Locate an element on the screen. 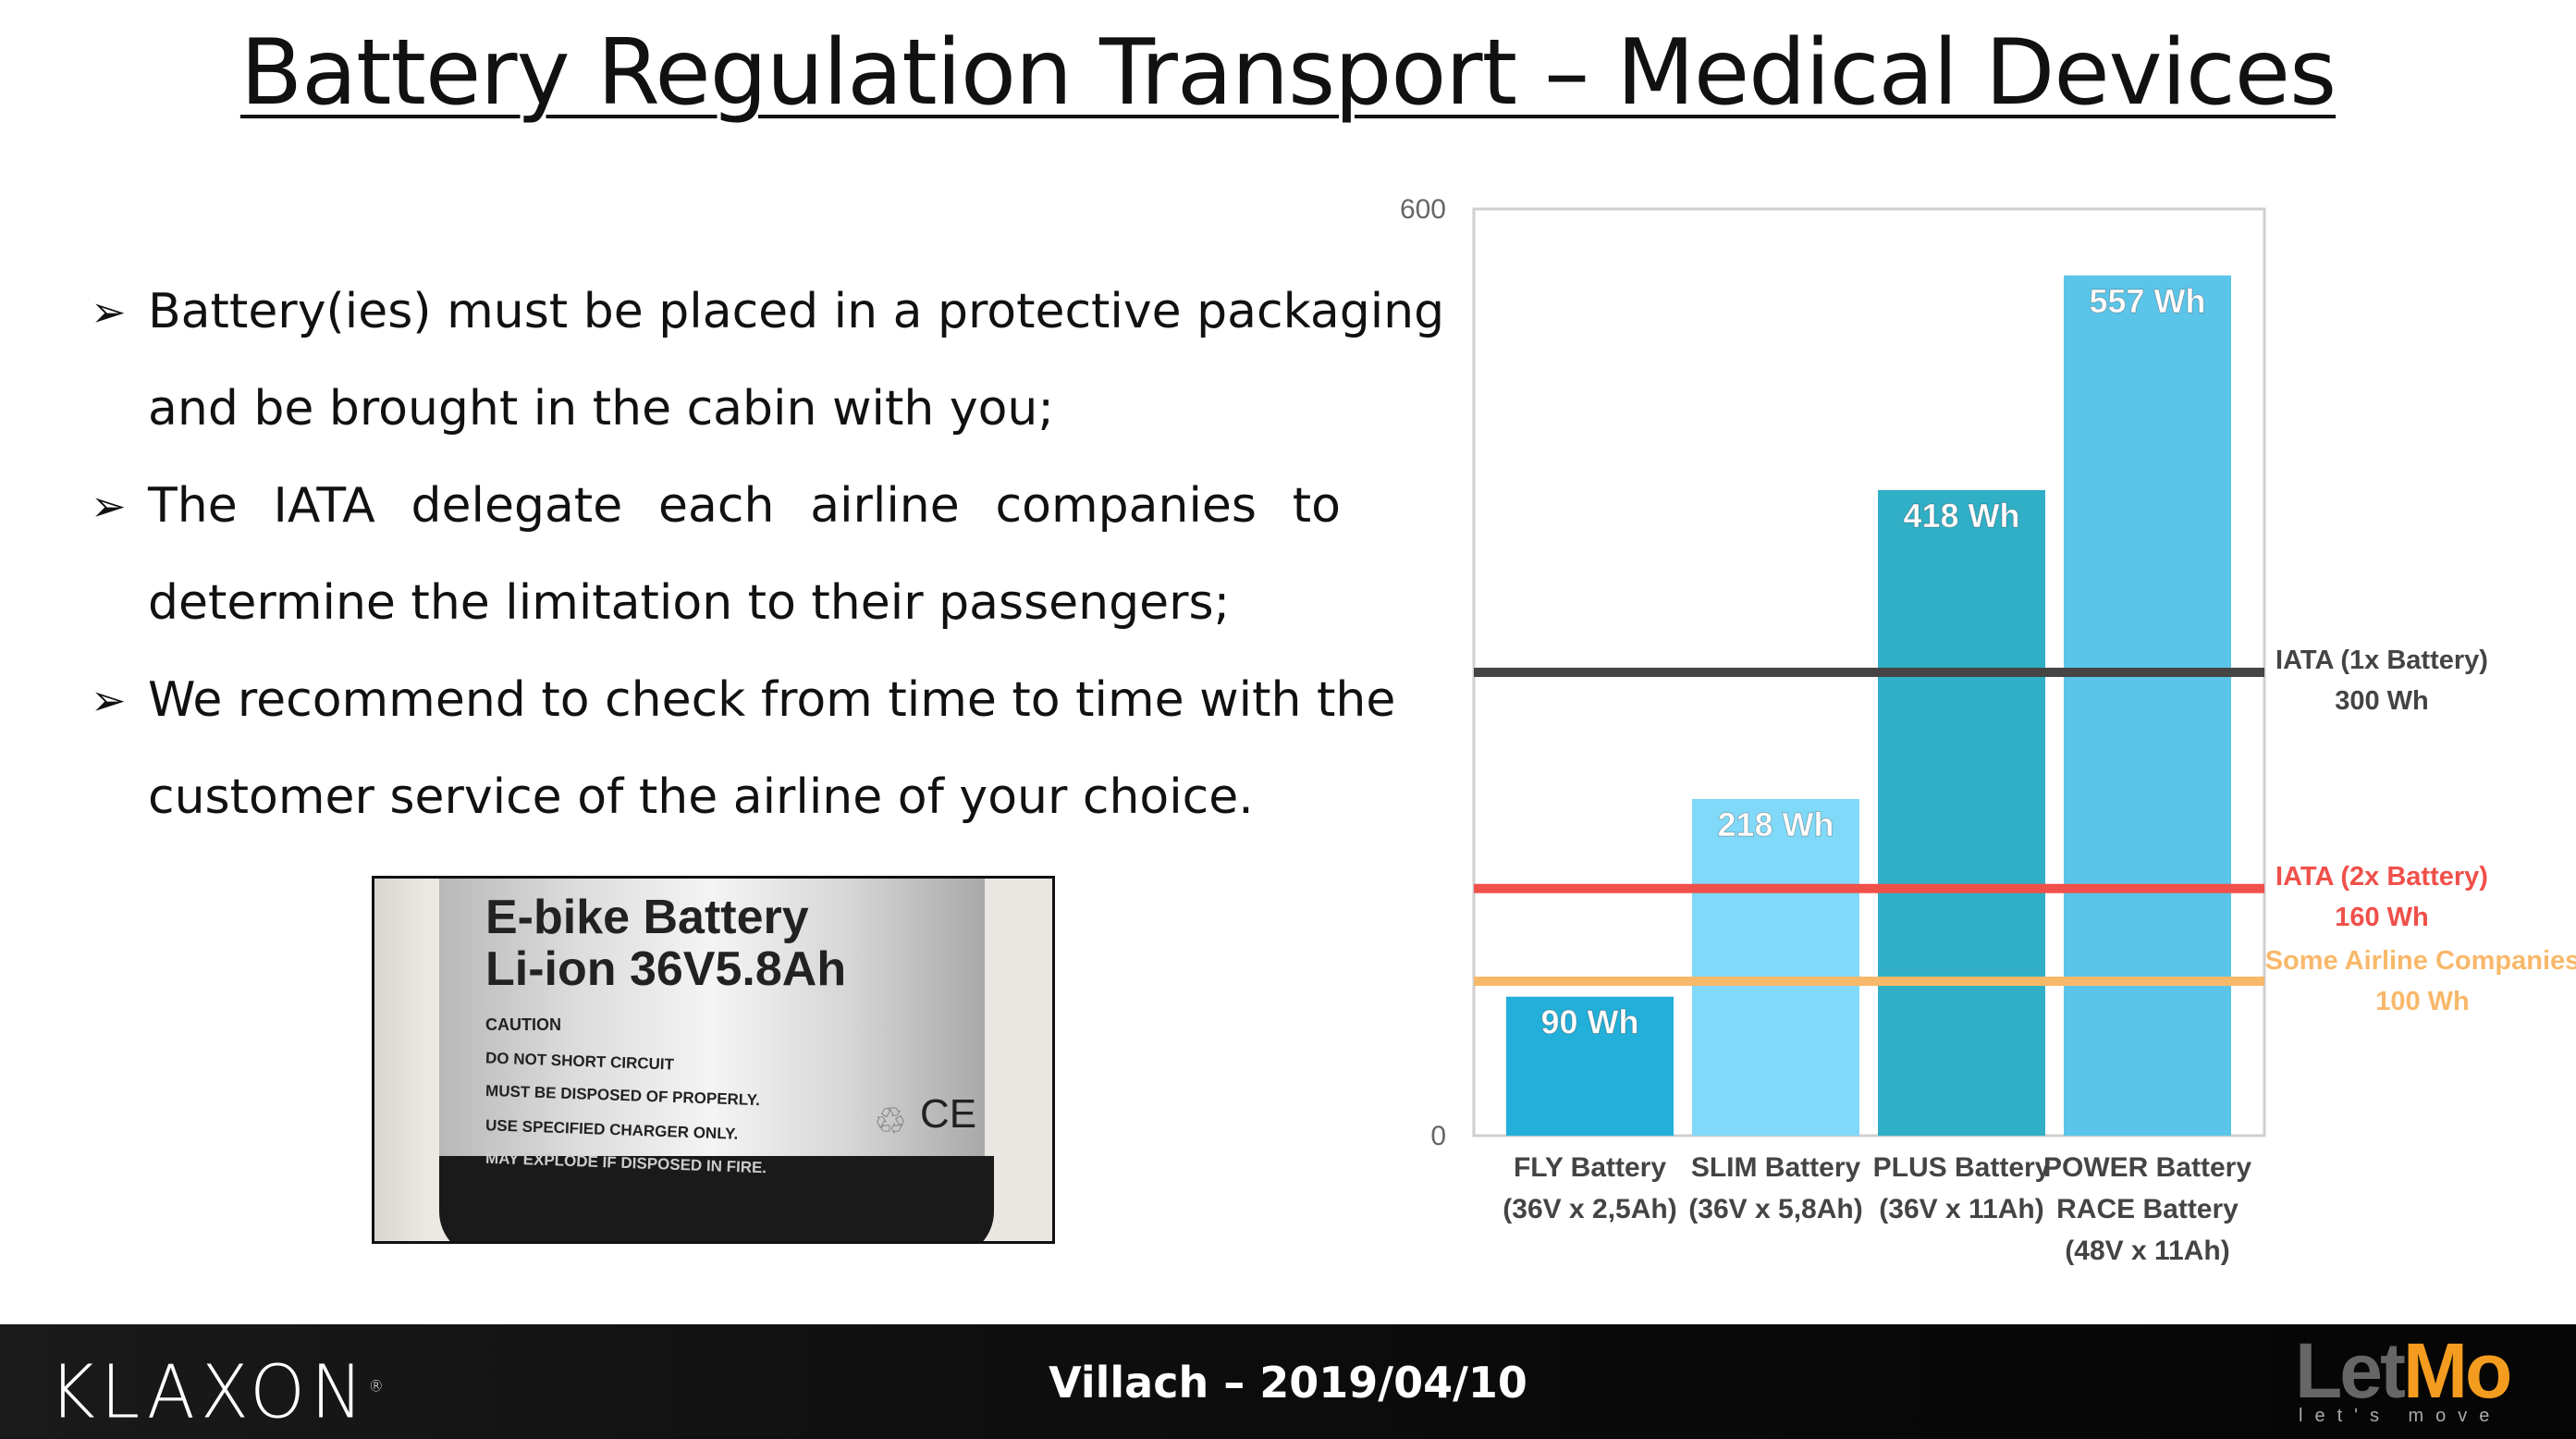 This screenshot has height=1439, width=2576. y-tick-label: 0 is located at coordinates (1438, 1136).